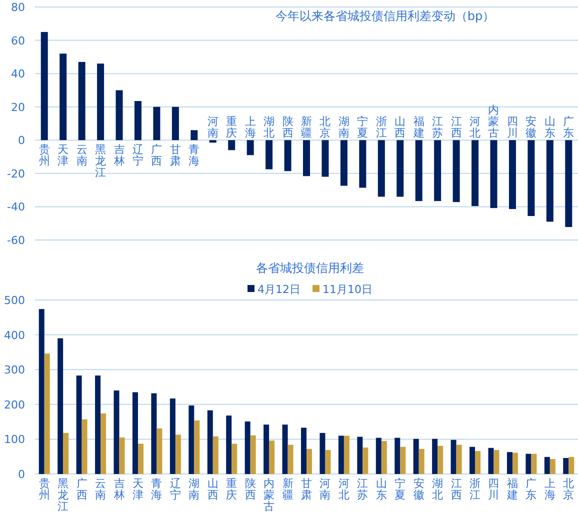  I want to click on y-tick-label: 200, so click(14, 405).